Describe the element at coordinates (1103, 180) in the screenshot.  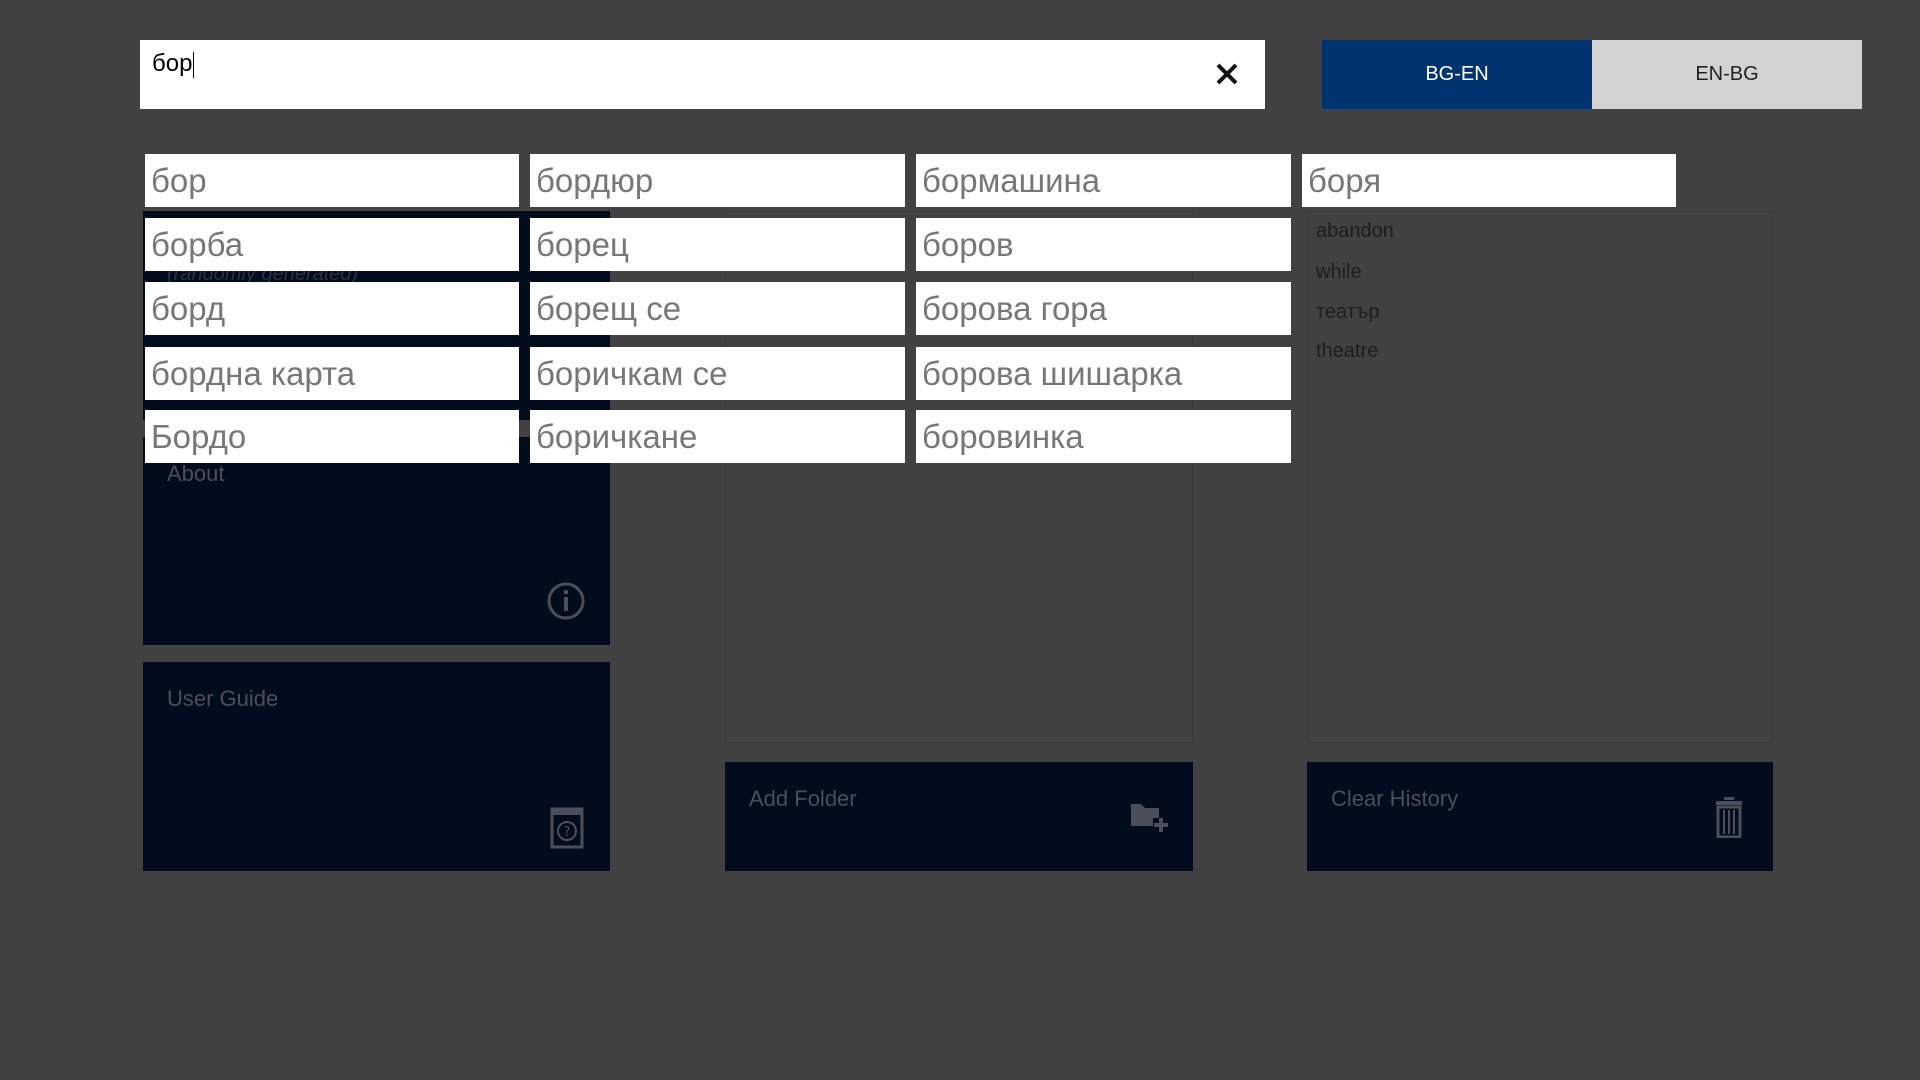
I see `suggestion-item: бормашина` at that location.